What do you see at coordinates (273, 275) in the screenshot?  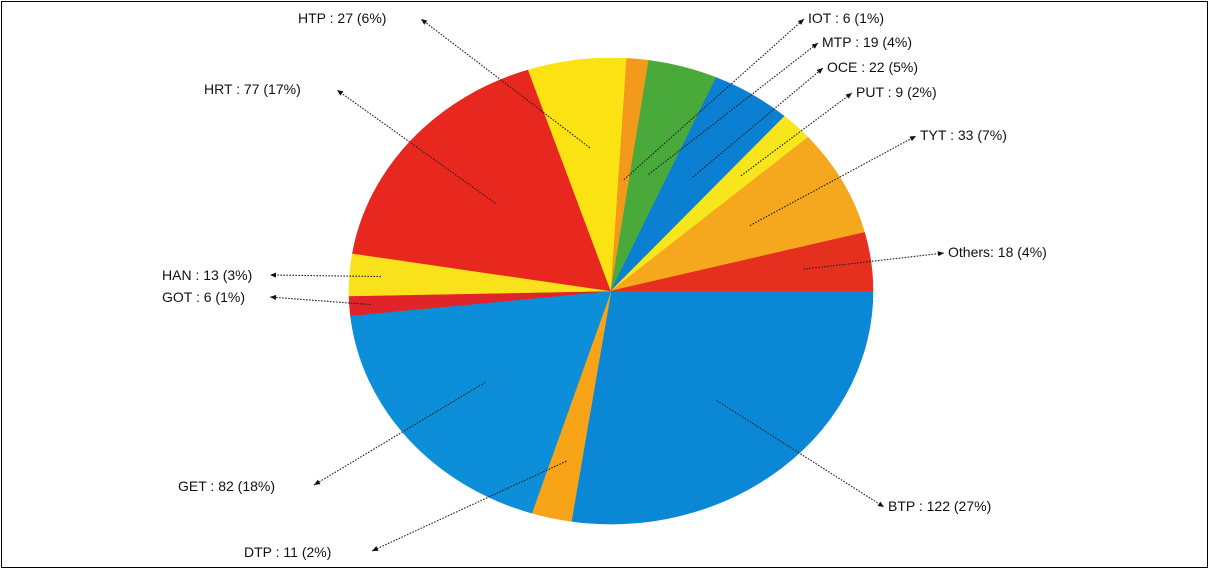 I see `leader-arrow-han` at bounding box center [273, 275].